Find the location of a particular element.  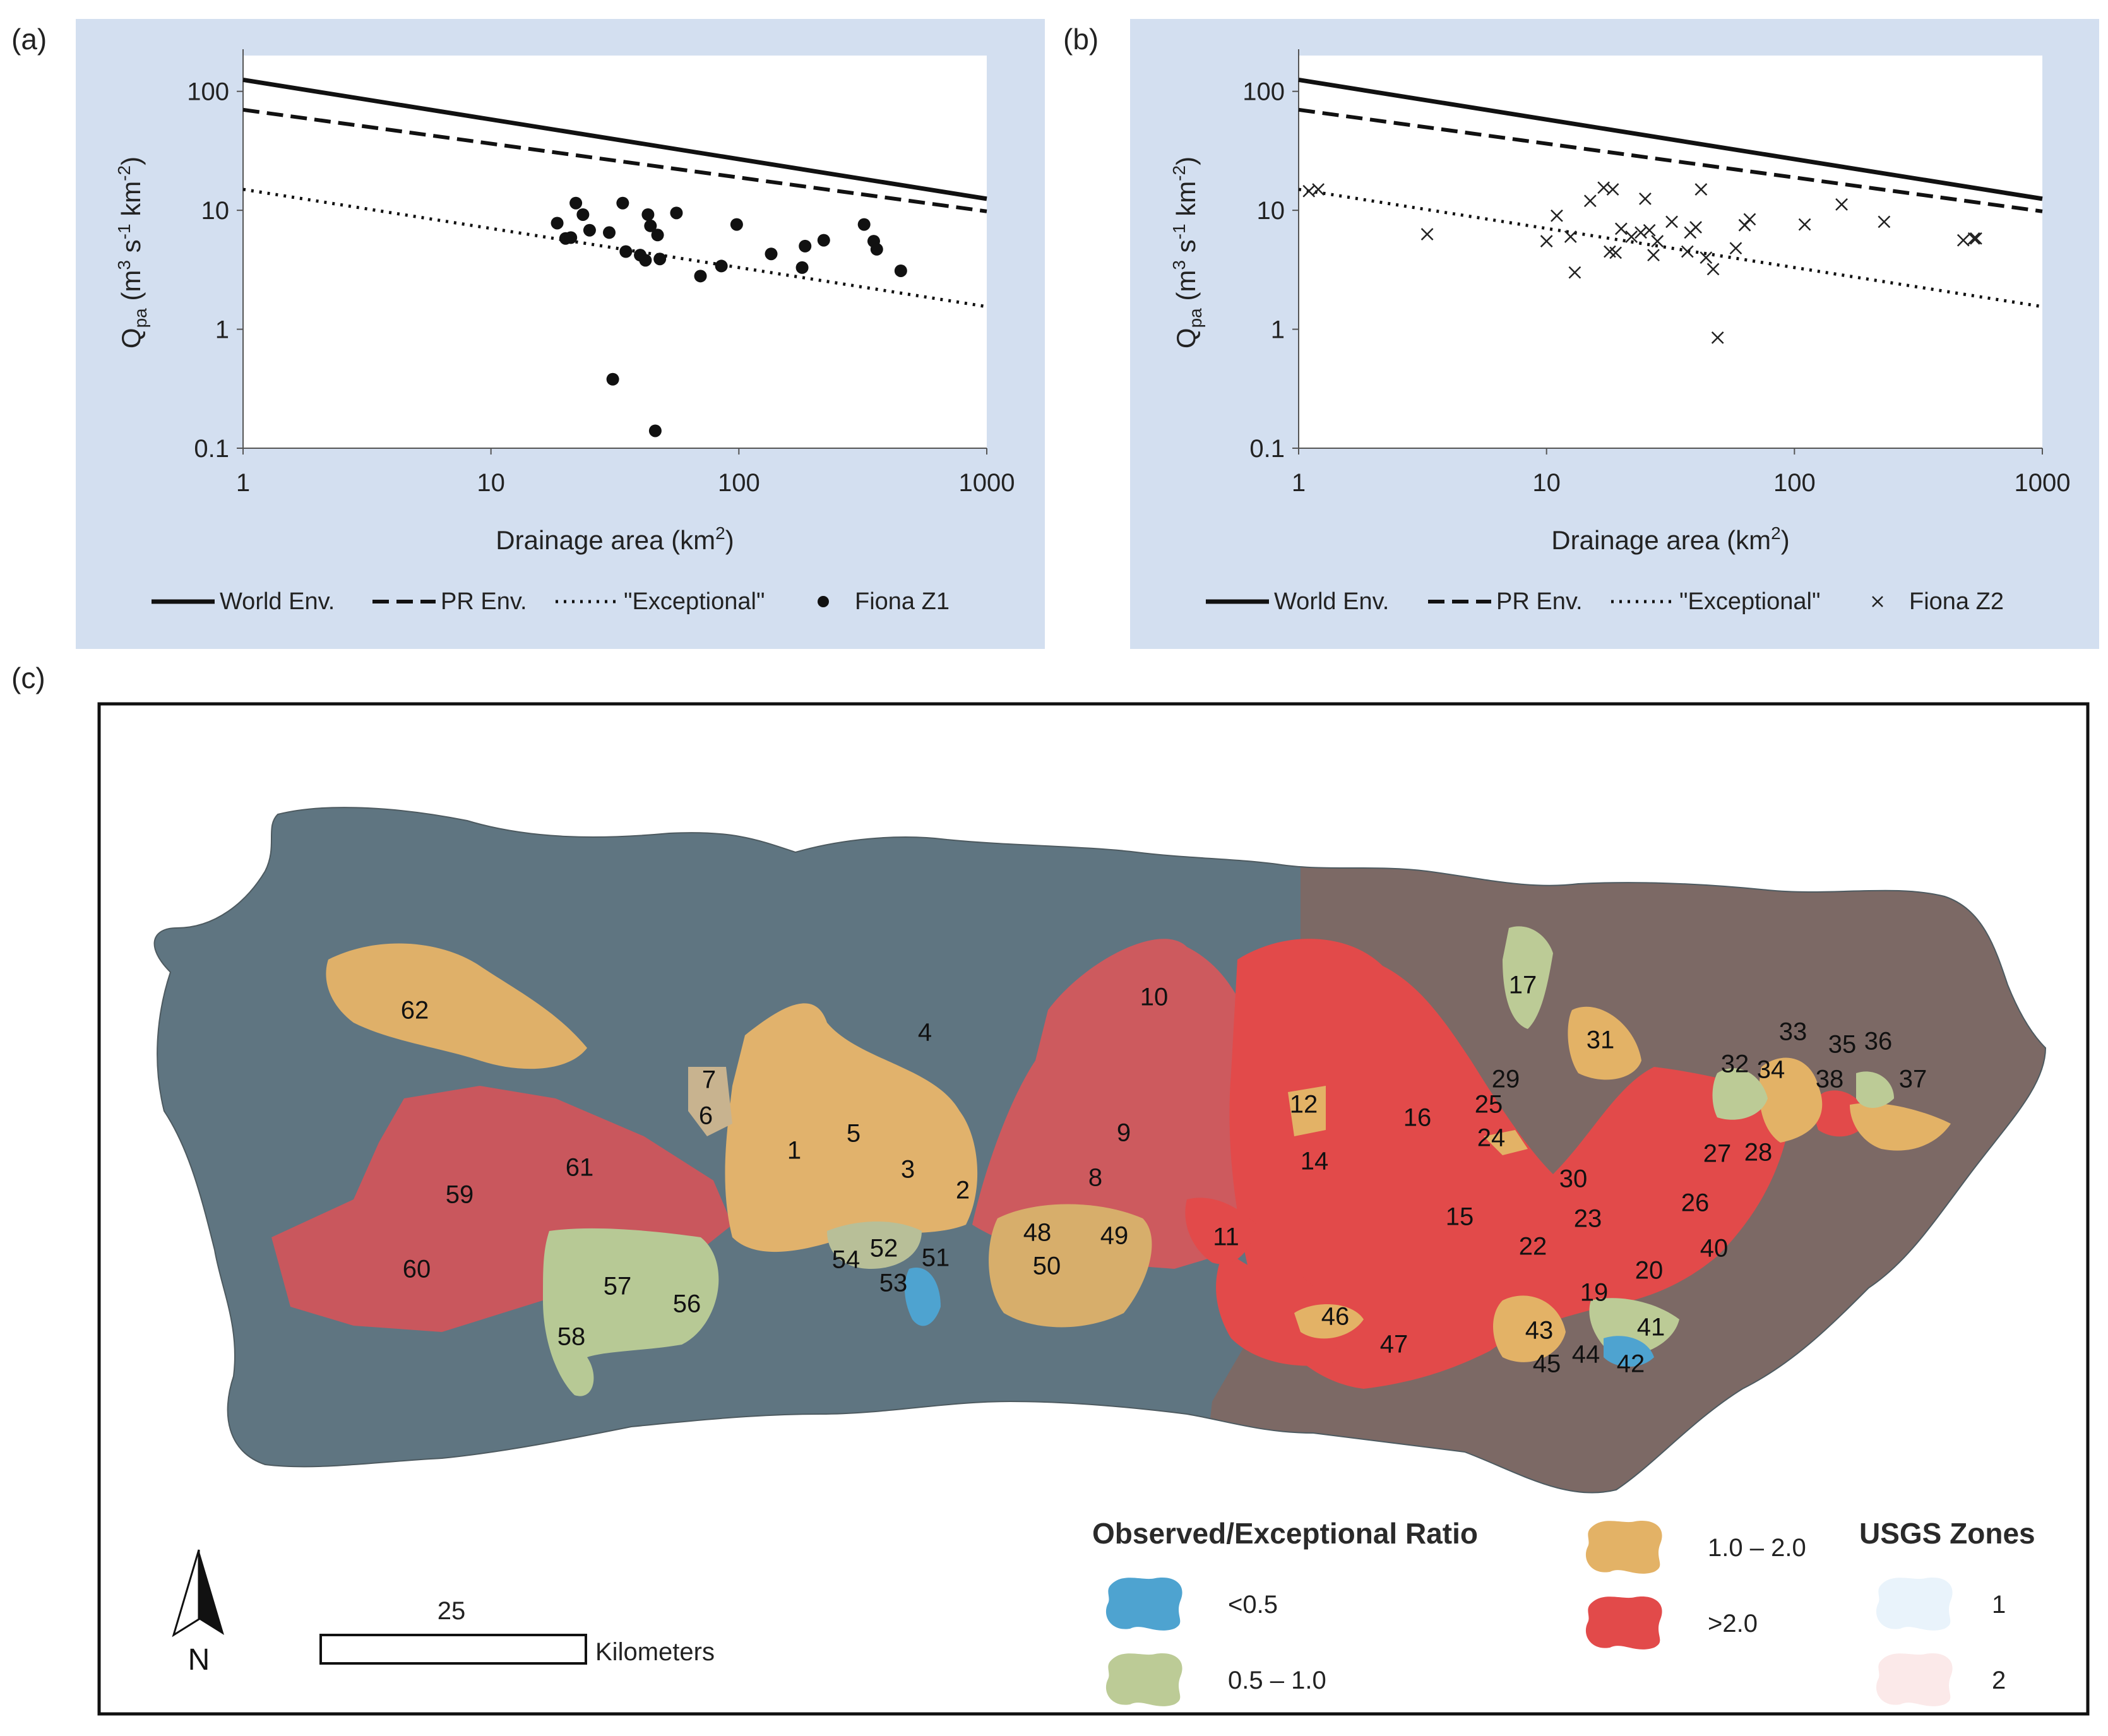

basin-label-54: 54 is located at coordinates (846, 1260).